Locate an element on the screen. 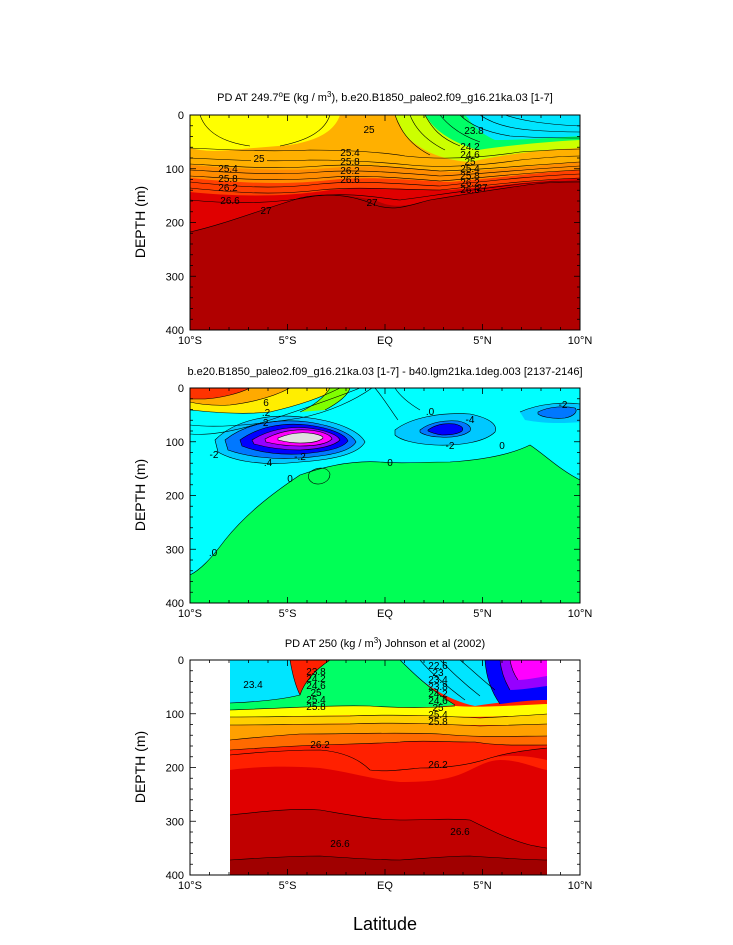 This screenshot has height=945, width=733. panel-2-region-red is located at coordinates (220, 393).